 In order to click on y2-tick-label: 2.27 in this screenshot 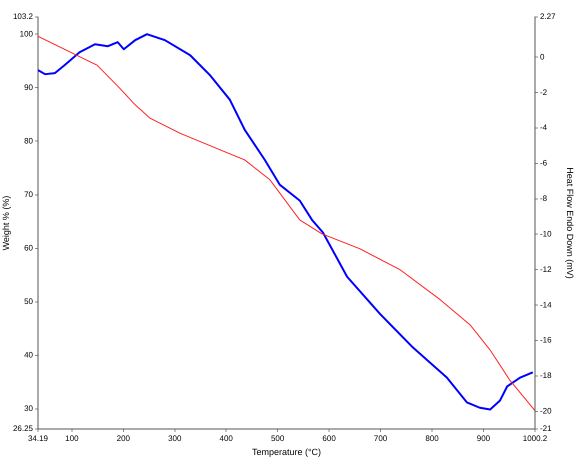, I will do `click(548, 17)`.